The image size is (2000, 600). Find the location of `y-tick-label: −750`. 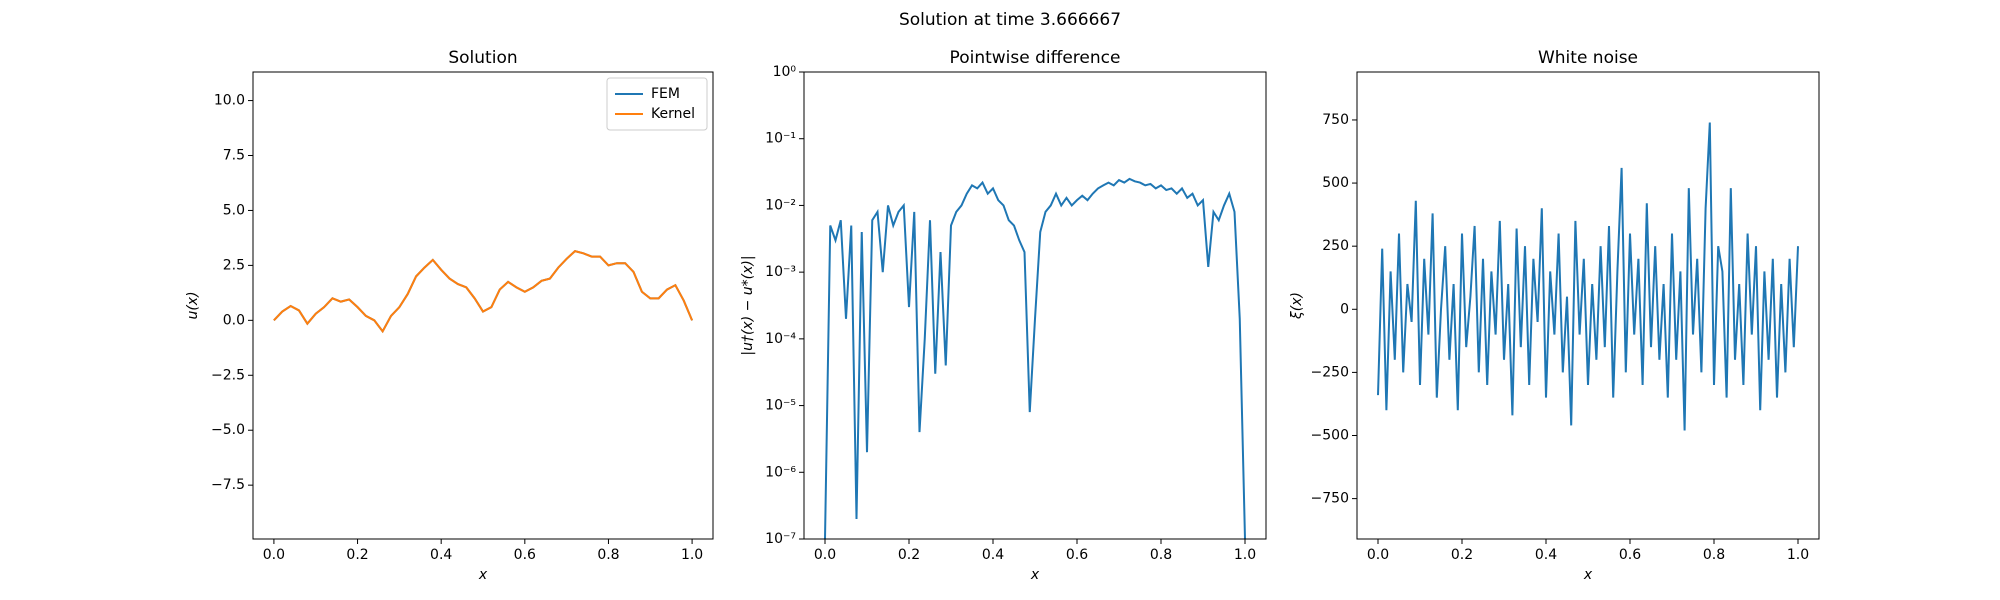

y-tick-label: −750 is located at coordinates (1330, 499).